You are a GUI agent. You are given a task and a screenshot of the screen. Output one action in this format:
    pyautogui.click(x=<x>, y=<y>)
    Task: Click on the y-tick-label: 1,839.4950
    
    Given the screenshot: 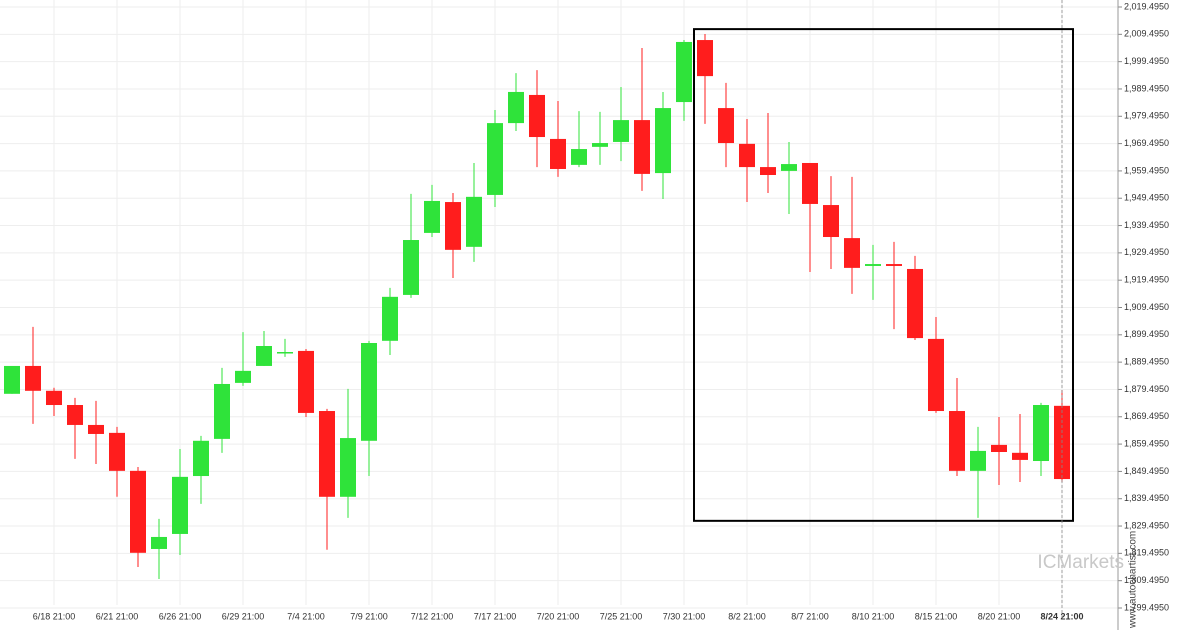 What is the action you would take?
    pyautogui.click(x=1146, y=498)
    